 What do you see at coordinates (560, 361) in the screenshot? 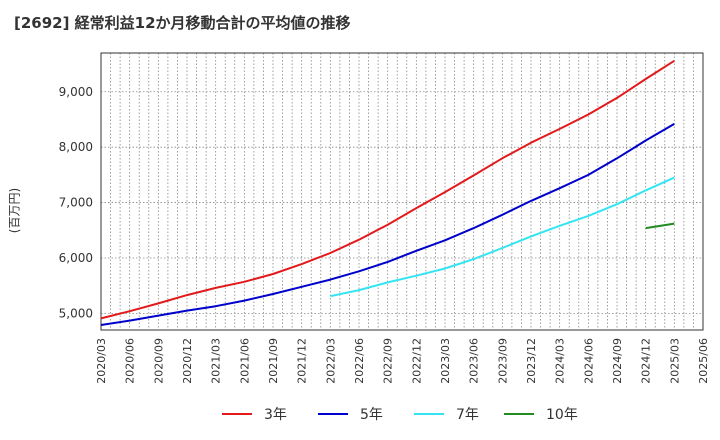
I see `x-tick-label: 2024/03` at bounding box center [560, 361].